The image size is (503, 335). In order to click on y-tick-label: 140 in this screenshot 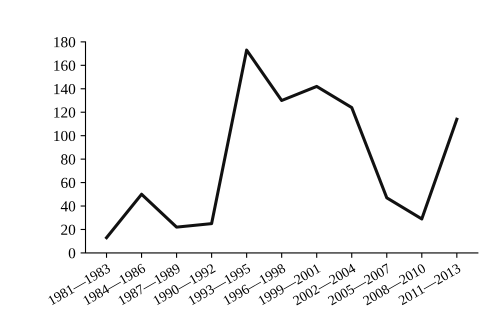, I will do `click(65, 89)`.